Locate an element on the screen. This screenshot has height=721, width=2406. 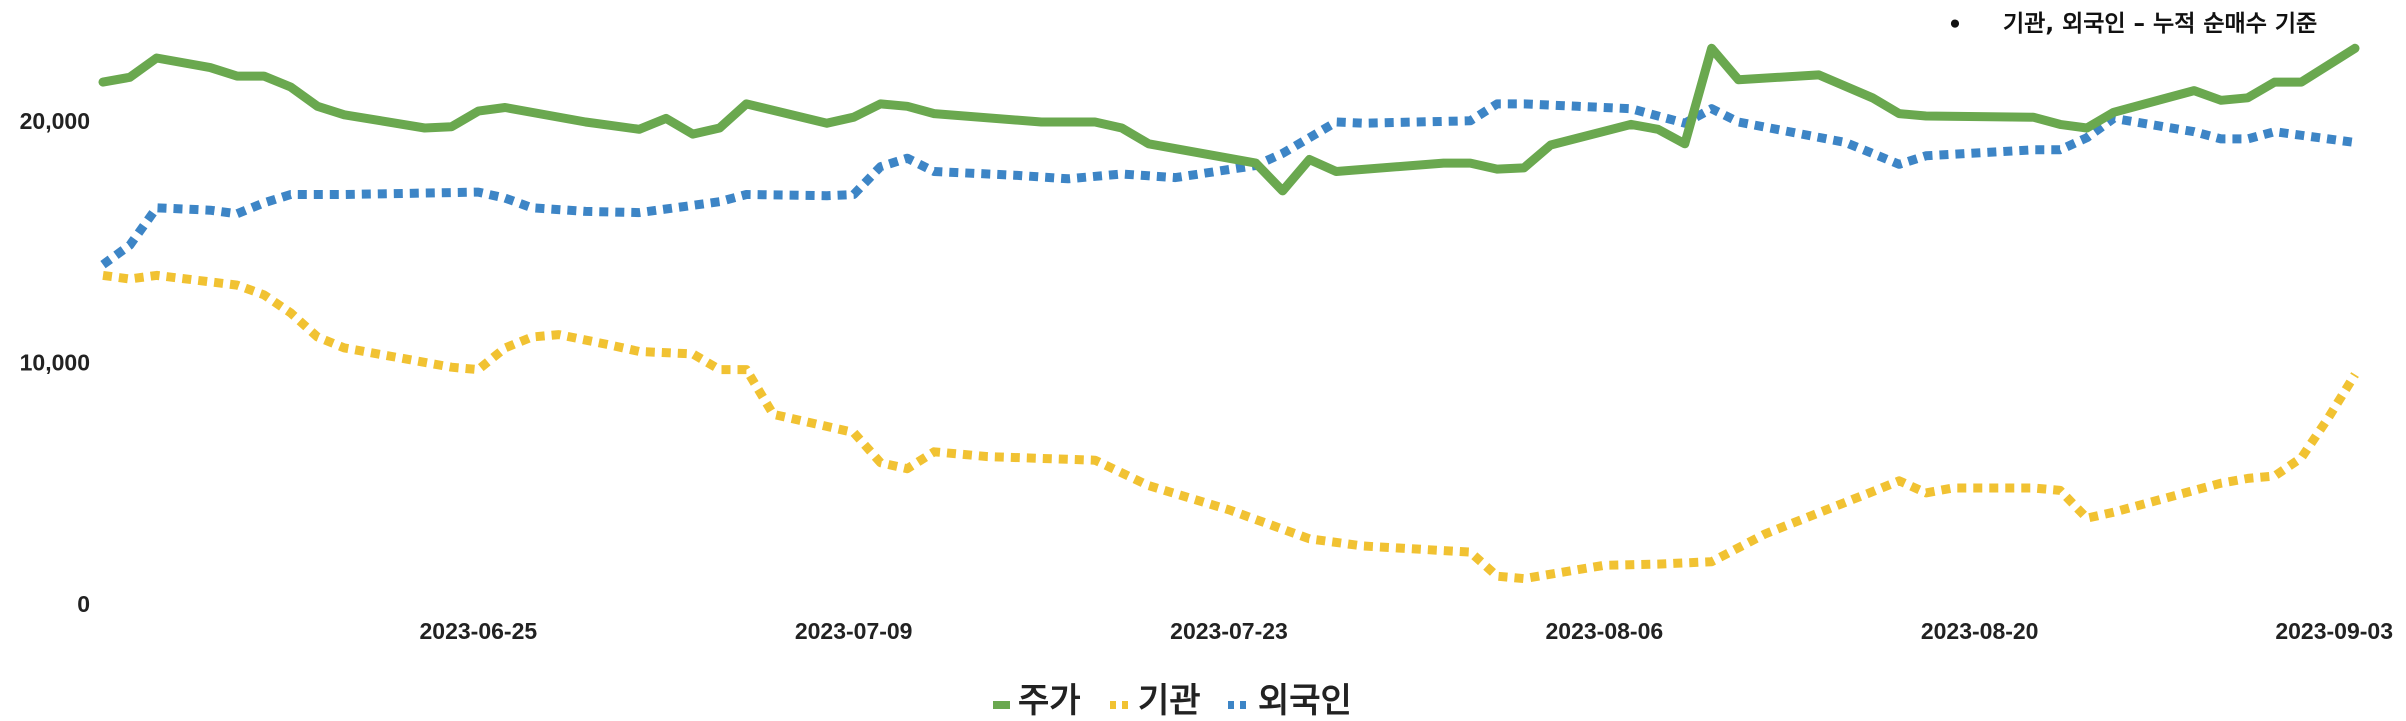
legend-item-stock-price: 주가 is located at coordinates (1037, 701).